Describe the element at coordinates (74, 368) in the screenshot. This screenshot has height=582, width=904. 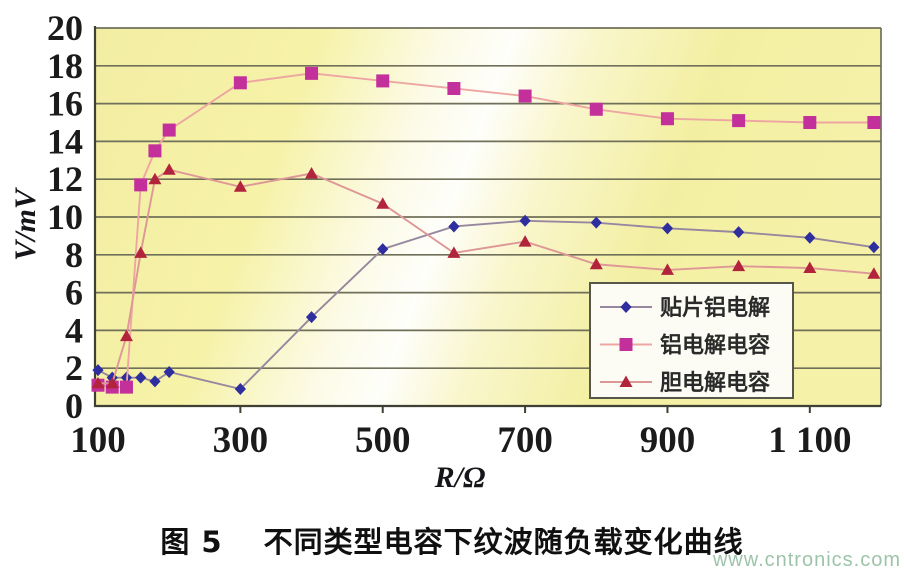
I see `y-tick-label: 2` at that location.